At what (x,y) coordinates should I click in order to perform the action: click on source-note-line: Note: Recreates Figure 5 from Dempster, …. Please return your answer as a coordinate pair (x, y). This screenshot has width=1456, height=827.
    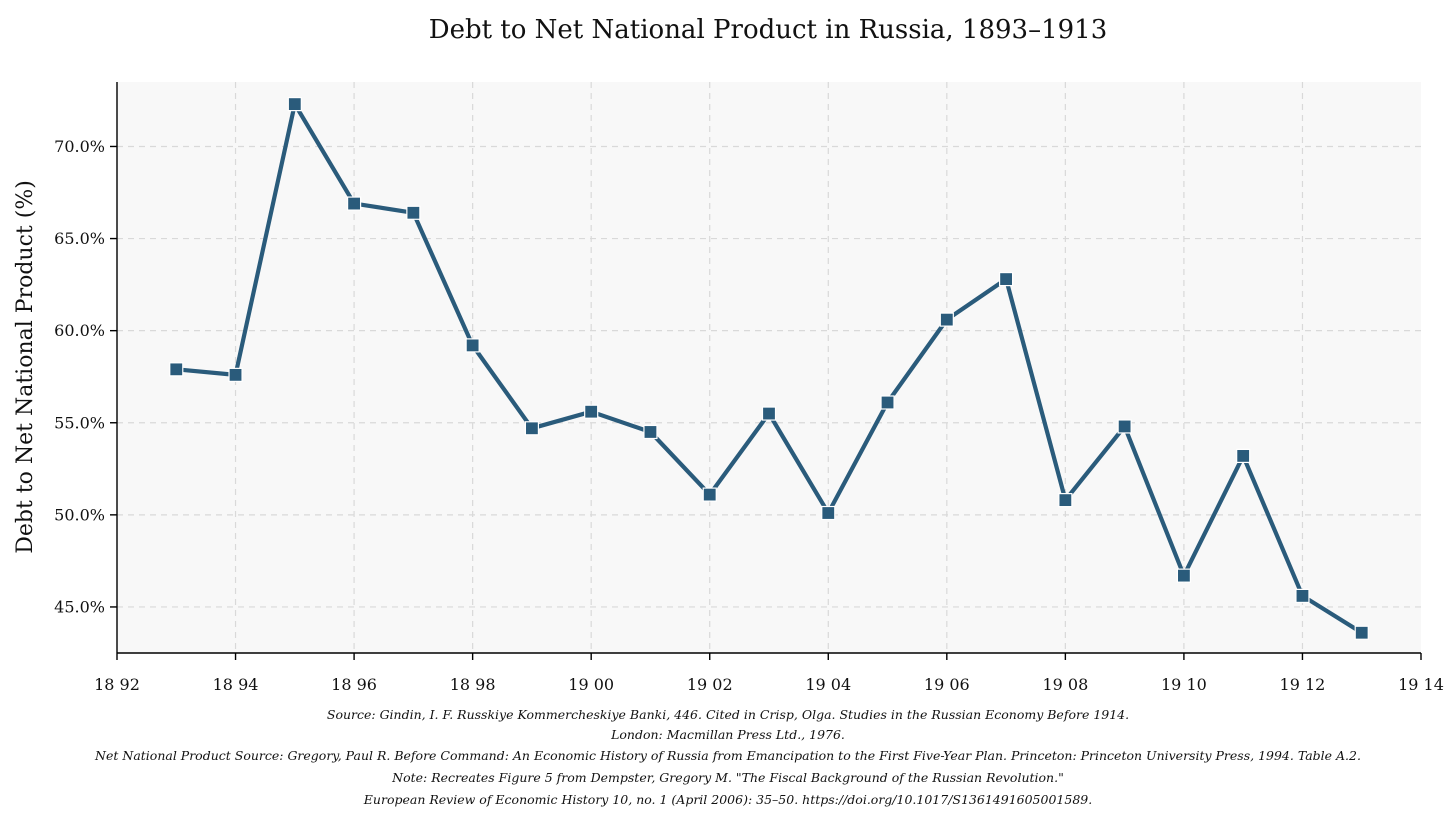
    Looking at the image, I should click on (727, 777).